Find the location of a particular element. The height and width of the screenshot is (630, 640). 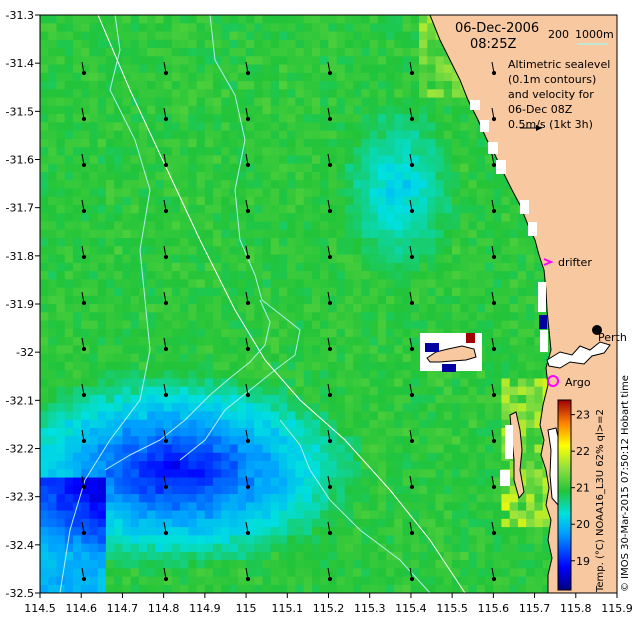

colorbar is located at coordinates (564, 495).